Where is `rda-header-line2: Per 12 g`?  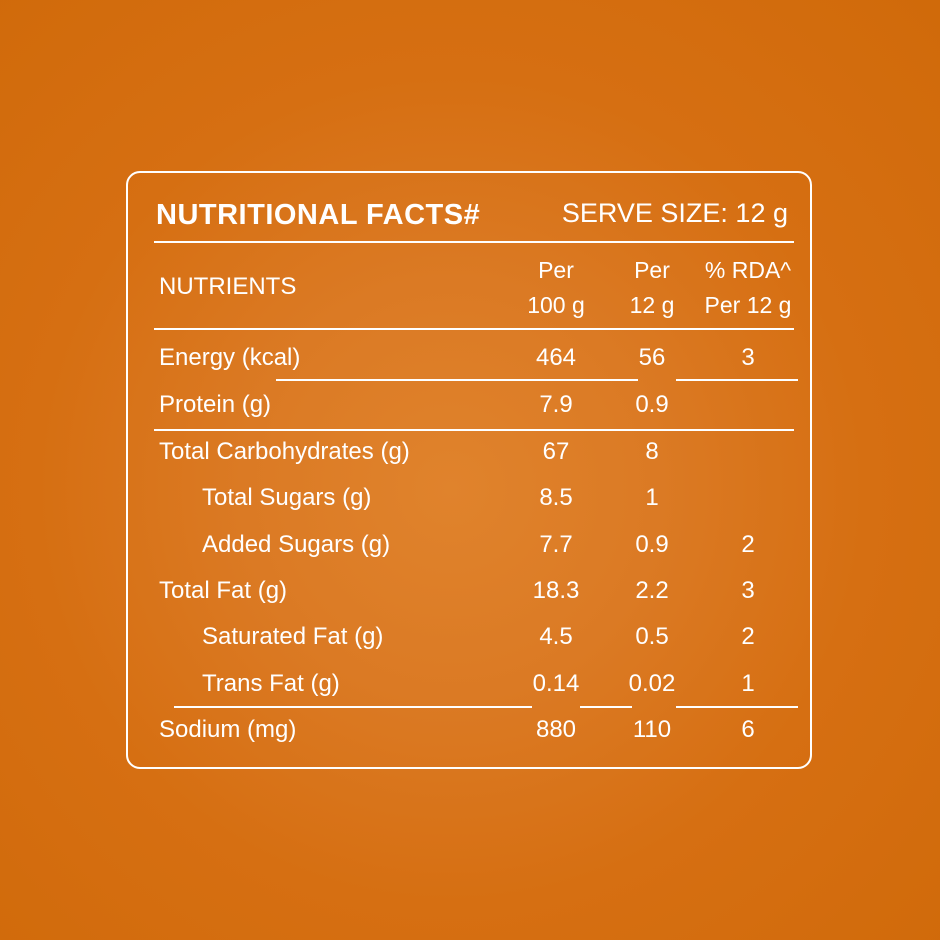
rda-header-line2: Per 12 g is located at coordinates (748, 305).